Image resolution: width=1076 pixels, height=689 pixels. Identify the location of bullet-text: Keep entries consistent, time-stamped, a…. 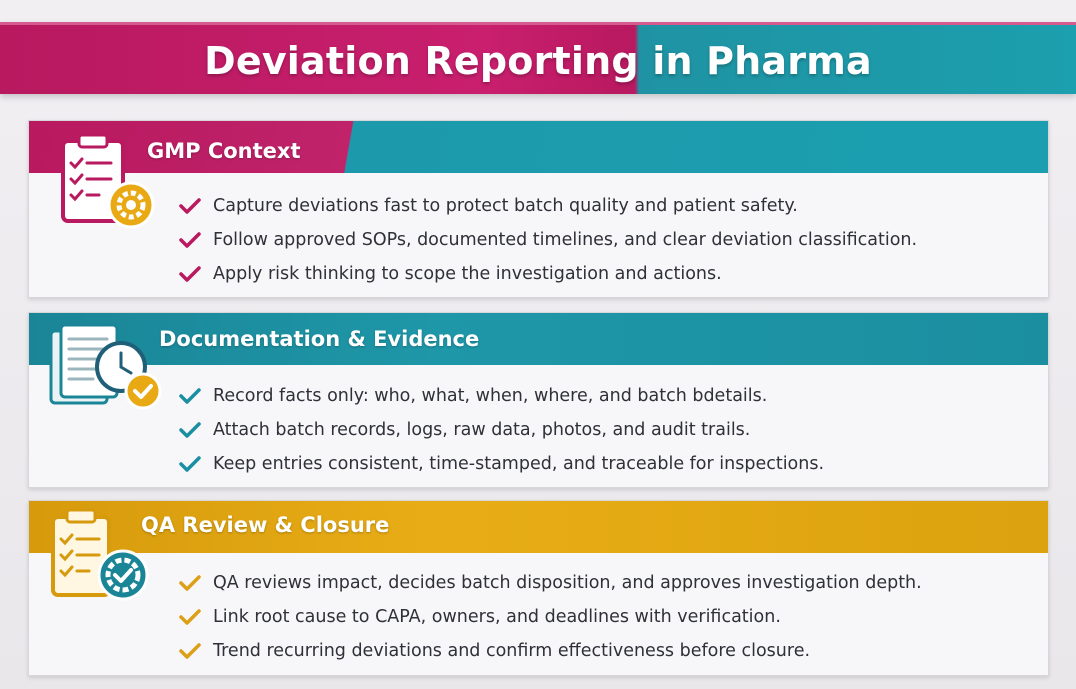
(519, 464).